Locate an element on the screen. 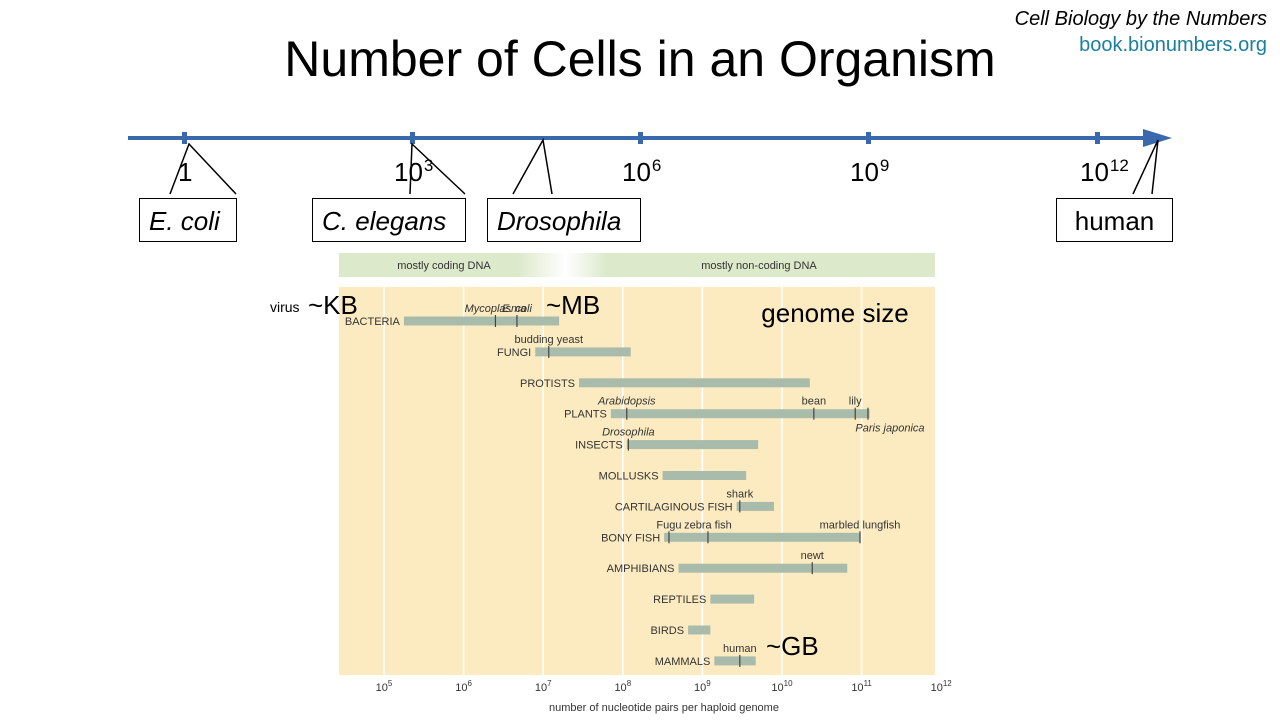 The image size is (1280, 720). genome-tick-label: 10⁹ is located at coordinates (702, 686).